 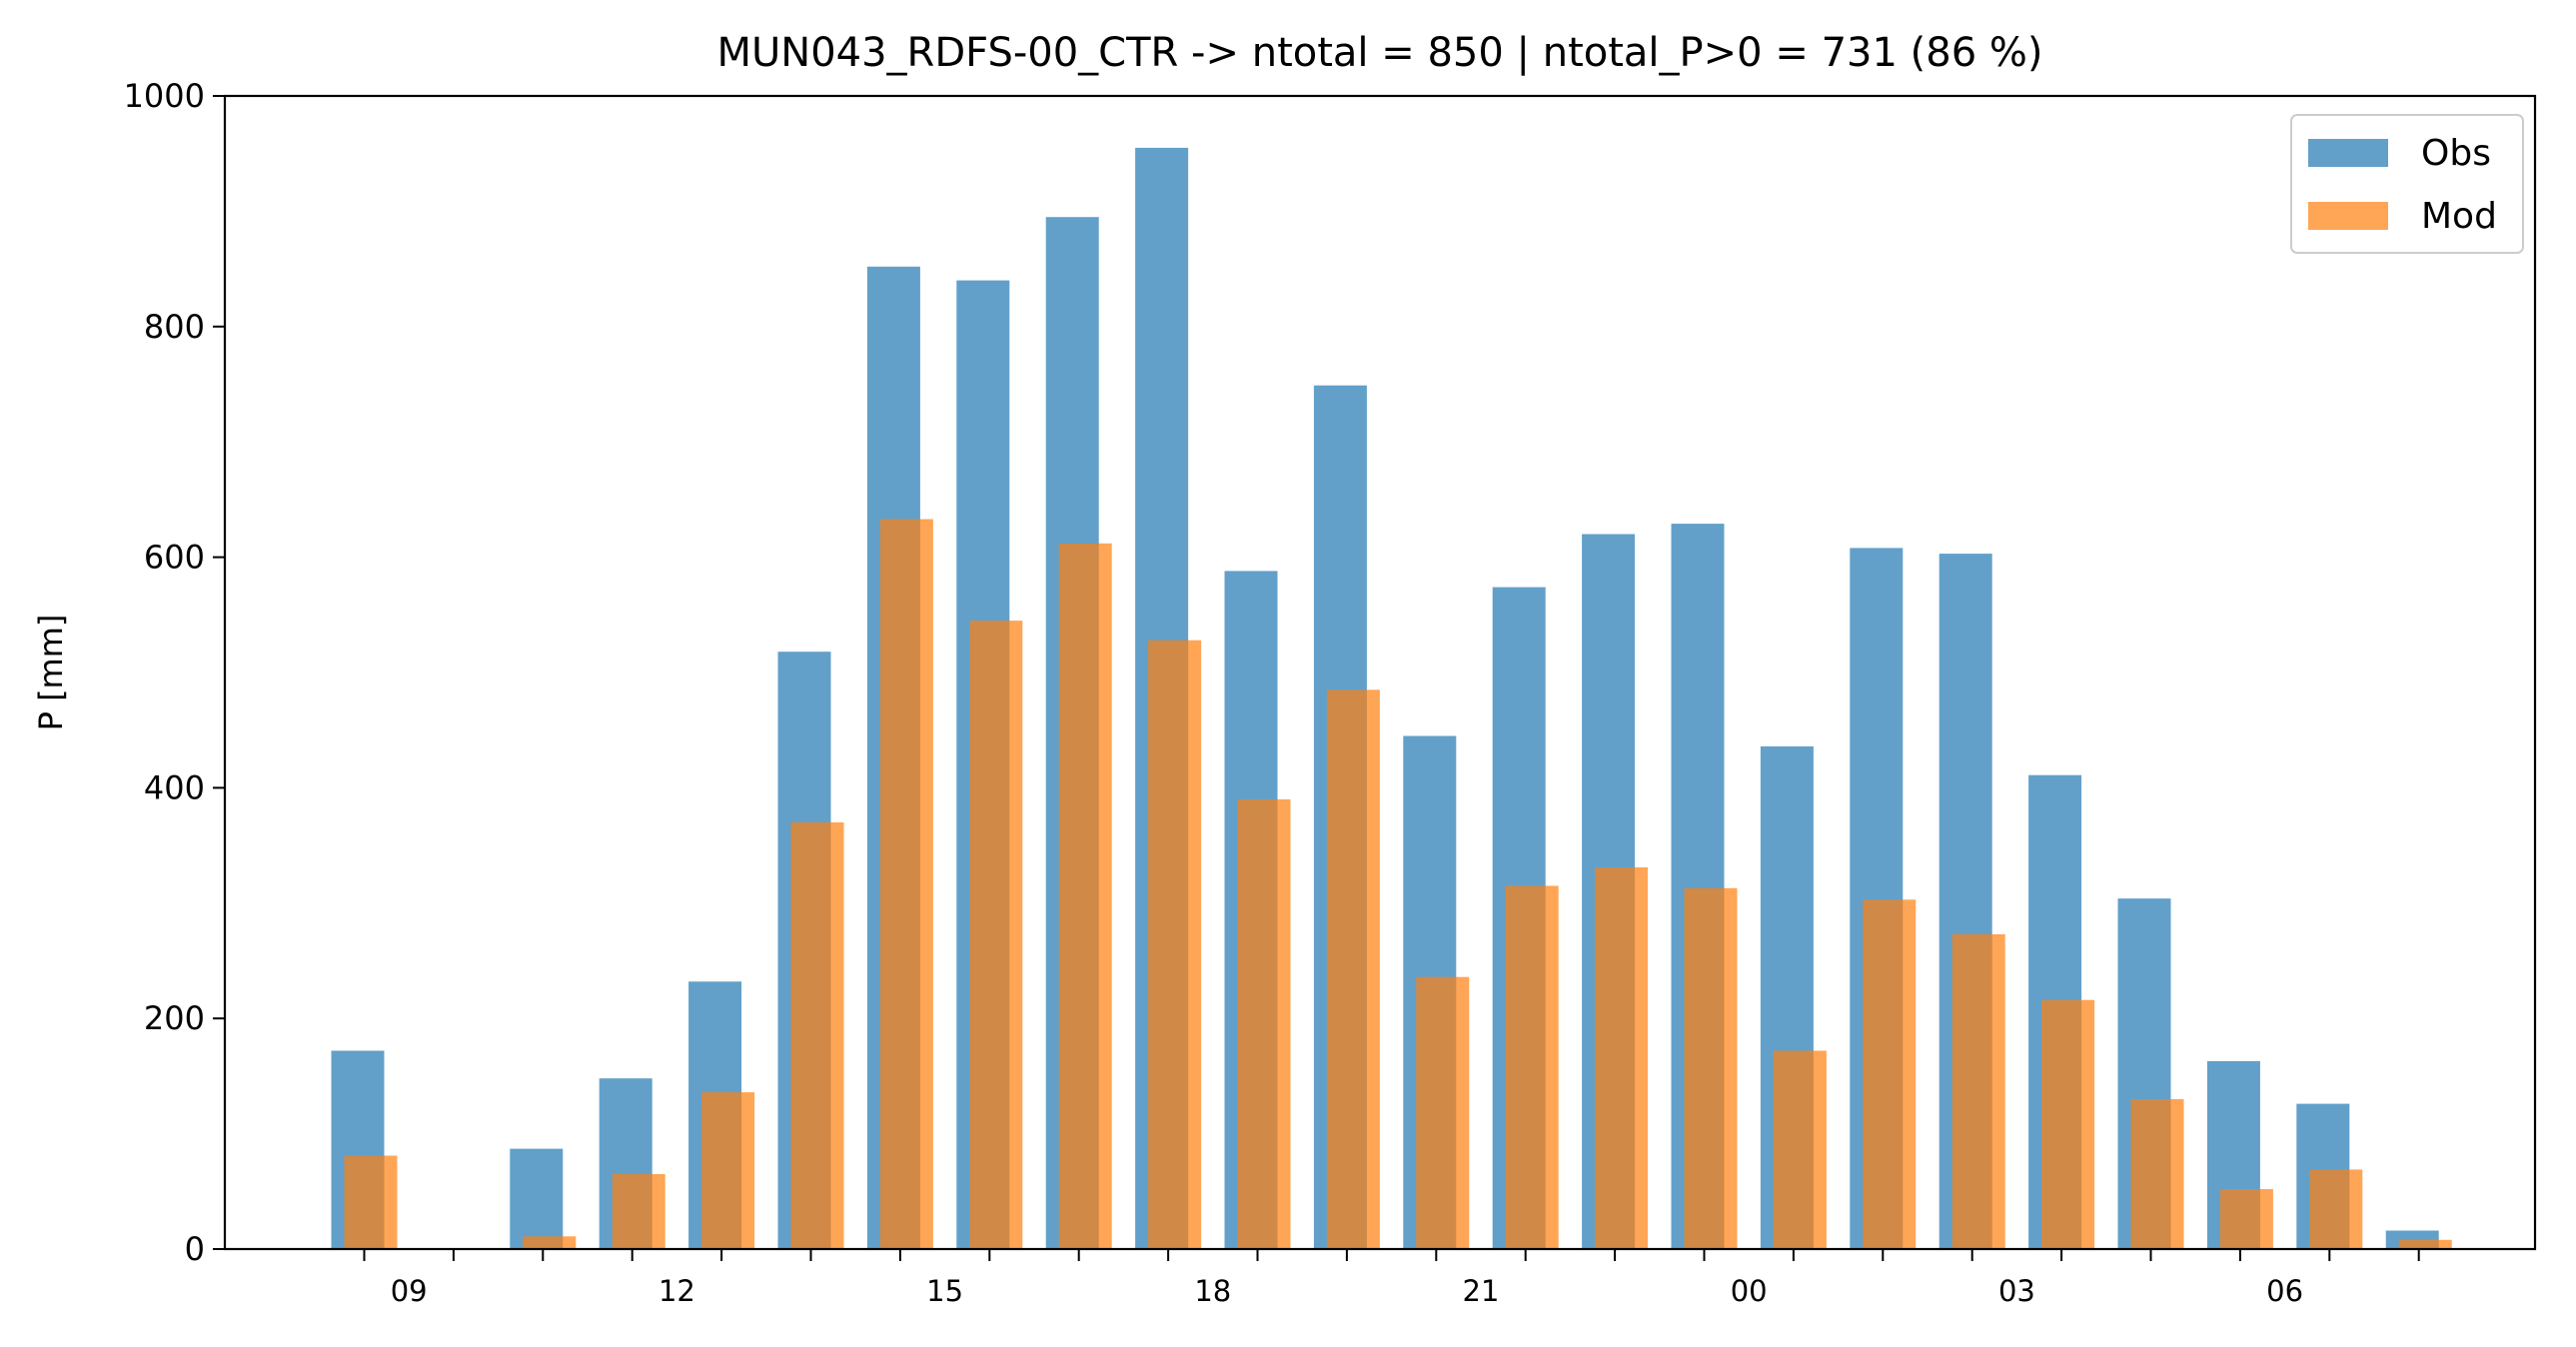 I want to click on x-tick-label: 06, so click(x=2284, y=1291).